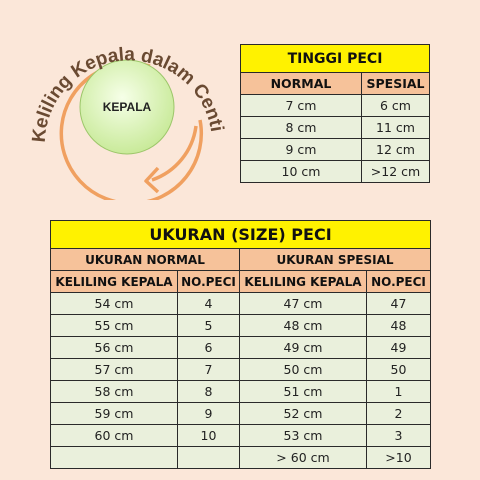 The image size is (480, 480). I want to click on table-cell: 4, so click(208, 303).